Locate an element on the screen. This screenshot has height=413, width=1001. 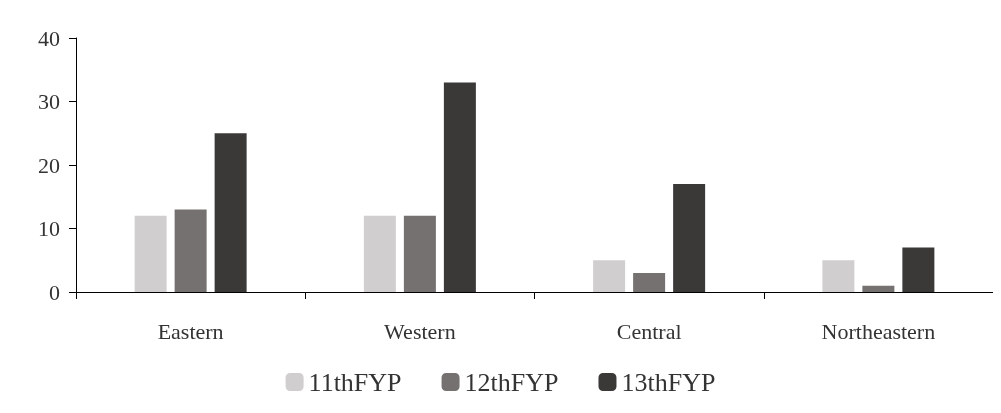
y-tick-label: 40 is located at coordinates (49, 38).